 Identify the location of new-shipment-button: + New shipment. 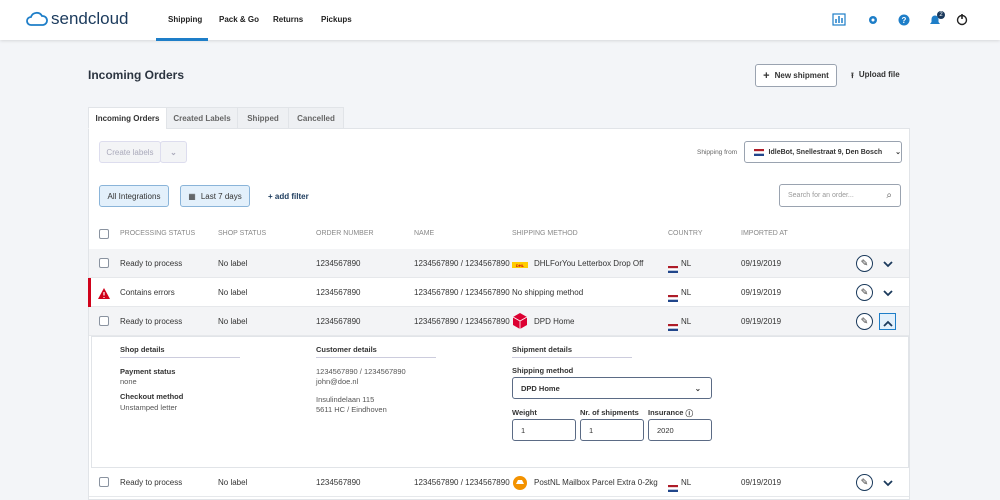
(796, 75).